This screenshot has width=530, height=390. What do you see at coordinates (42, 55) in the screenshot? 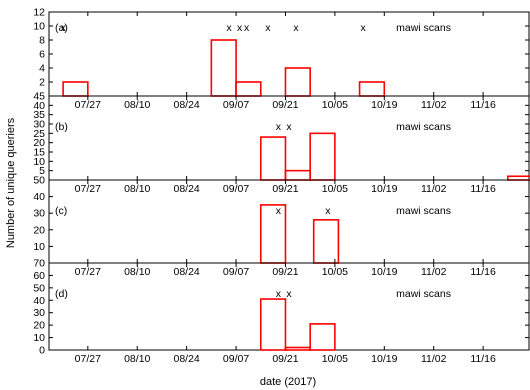
I see `y-tick-label: 6` at bounding box center [42, 55].